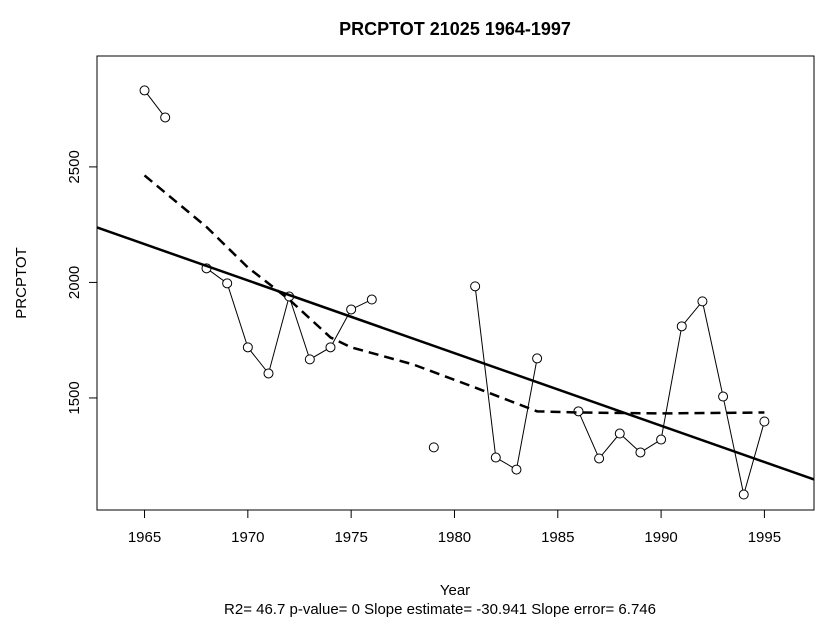 The image size is (815, 623). I want to click on x-tick-label: 1975, so click(350, 537).